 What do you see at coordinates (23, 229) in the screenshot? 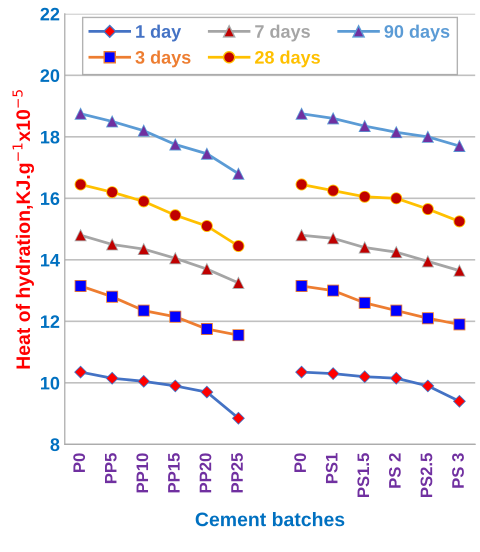
I see `y-axis-title: Heat of hydration,KJ.g$^{−1}$x10$^{−5}$` at bounding box center [23, 229].